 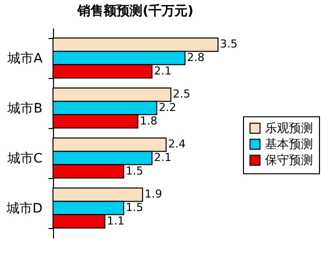 I want to click on data-label: 2.5, so click(x=181, y=94).